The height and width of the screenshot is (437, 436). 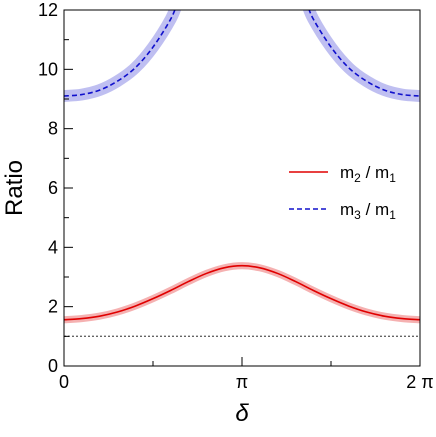 I want to click on legend-label-2: m3 / m1, so click(x=368, y=211).